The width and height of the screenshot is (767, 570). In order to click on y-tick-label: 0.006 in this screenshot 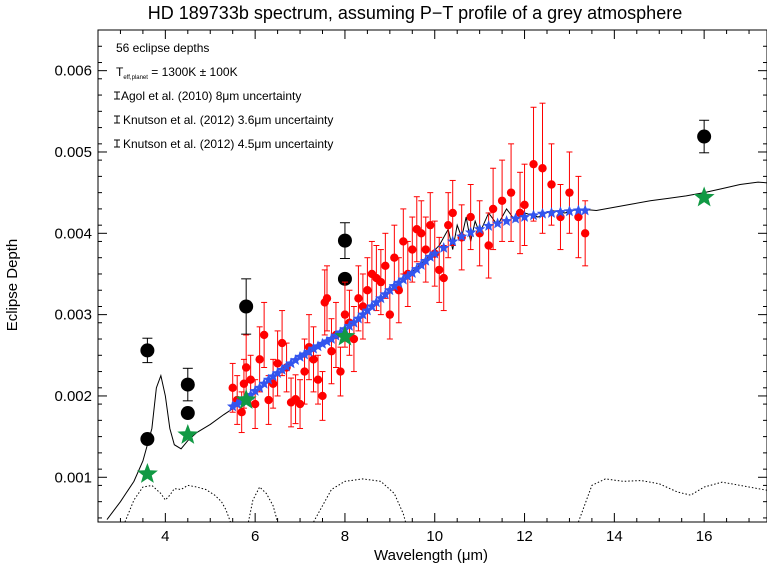, I will do `click(73, 71)`.